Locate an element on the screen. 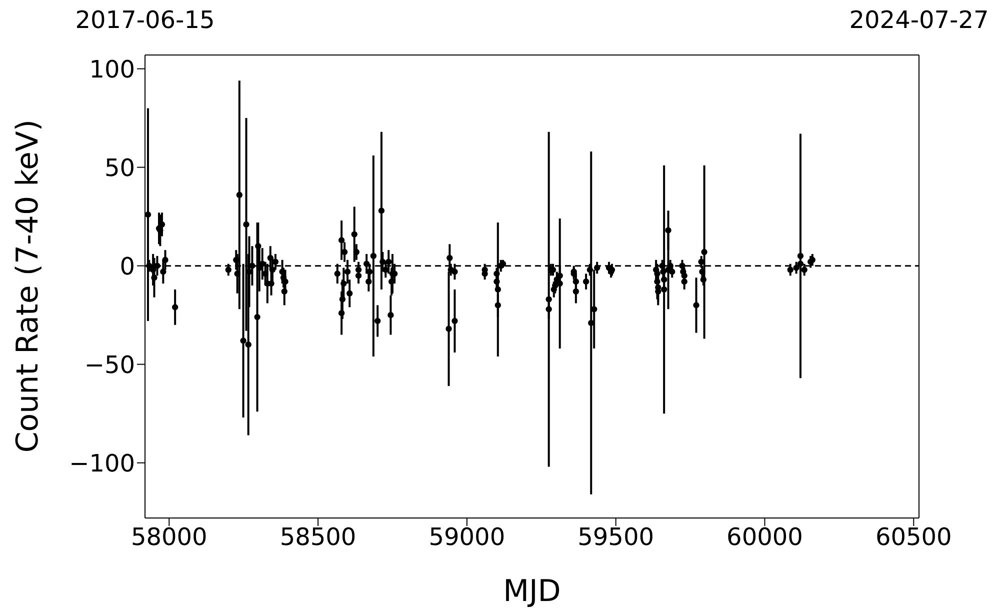 This screenshot has height=613, width=997. x-tick-label: 59000 is located at coordinates (467, 537).